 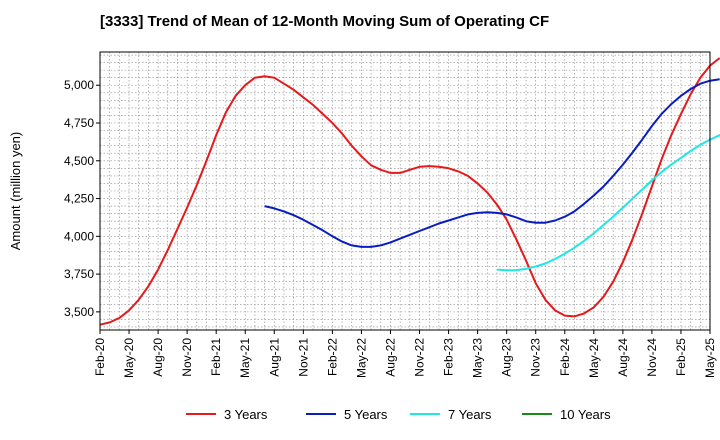 What do you see at coordinates (79, 161) in the screenshot?
I see `y-tick-label: 4,500` at bounding box center [79, 161].